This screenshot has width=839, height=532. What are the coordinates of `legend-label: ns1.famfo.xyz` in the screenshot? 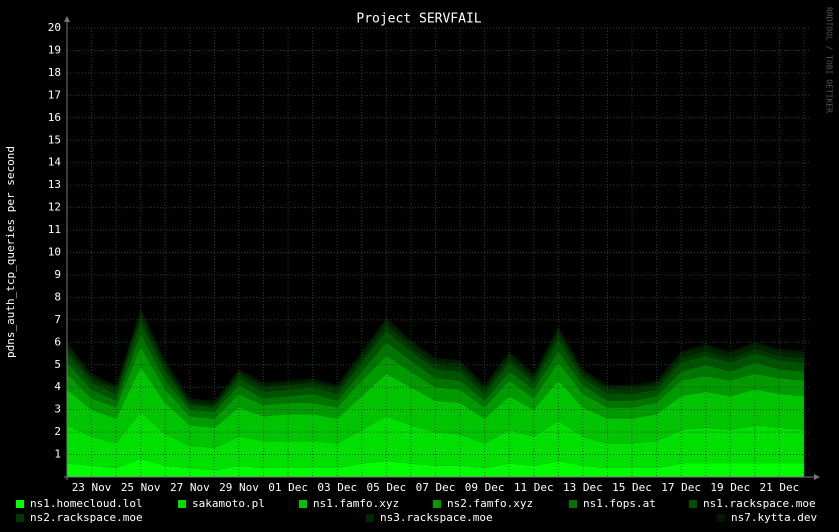 It's located at (356, 503).